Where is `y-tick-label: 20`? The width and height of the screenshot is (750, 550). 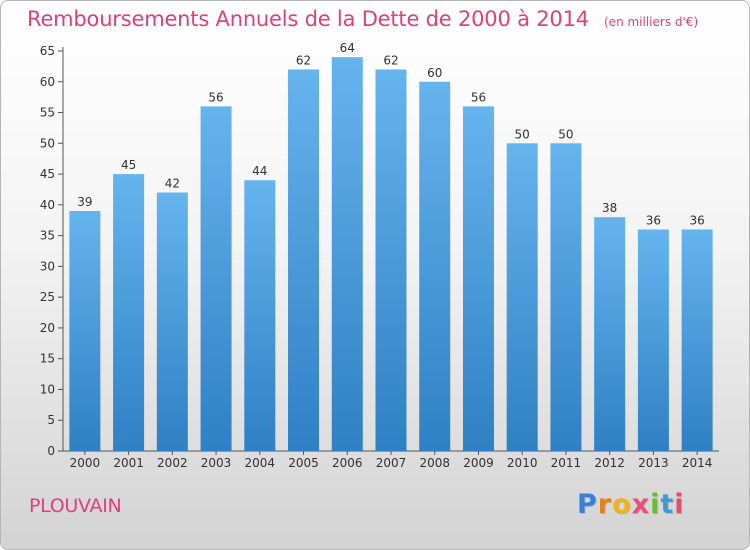
y-tick-label: 20 is located at coordinates (47, 328).